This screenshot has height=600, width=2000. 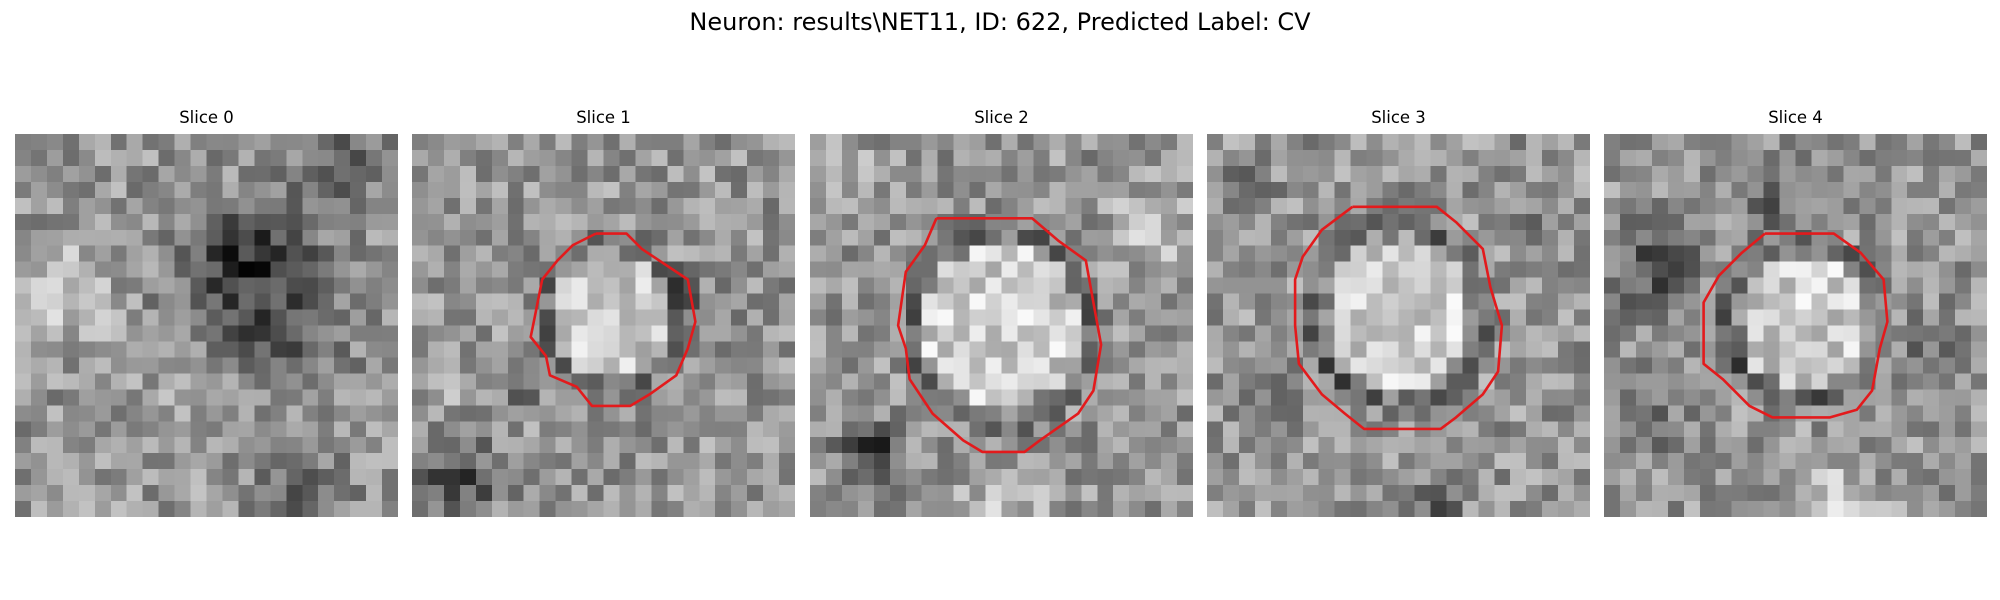 What do you see at coordinates (603, 117) in the screenshot?
I see `slice-title-1: Slice 1` at bounding box center [603, 117].